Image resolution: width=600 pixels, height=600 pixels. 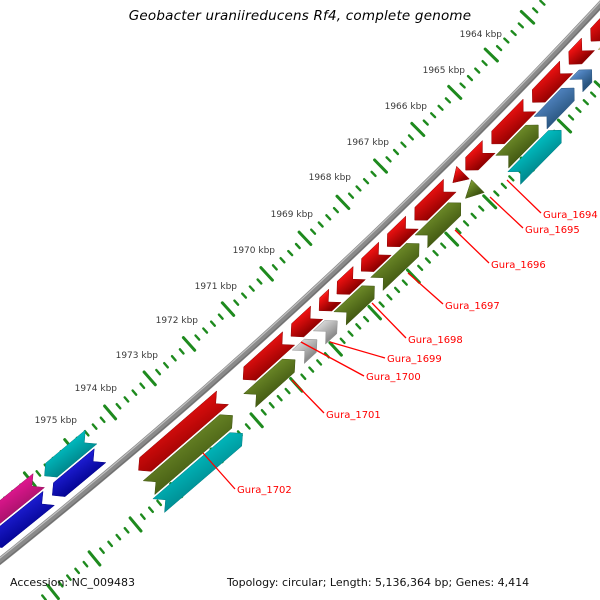 What do you see at coordinates (291, 215) in the screenshot?
I see `scale-label-1969: 1969 kbp` at bounding box center [291, 215].